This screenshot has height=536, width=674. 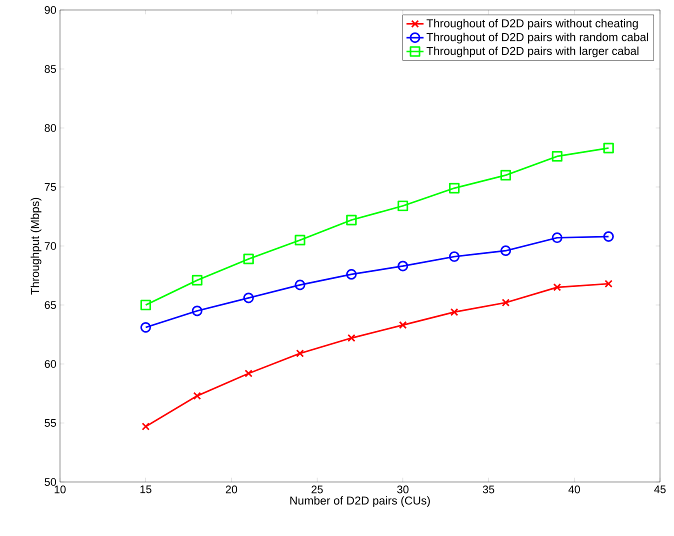 What do you see at coordinates (146, 490) in the screenshot?
I see `x-tick-label: 15` at bounding box center [146, 490].